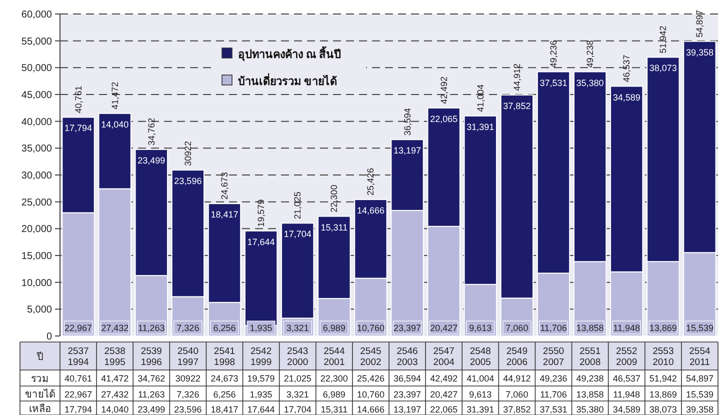 The height and width of the screenshot is (415, 722). What do you see at coordinates (626, 409) in the screenshot?
I see `data-label: 34,589` at bounding box center [626, 409].